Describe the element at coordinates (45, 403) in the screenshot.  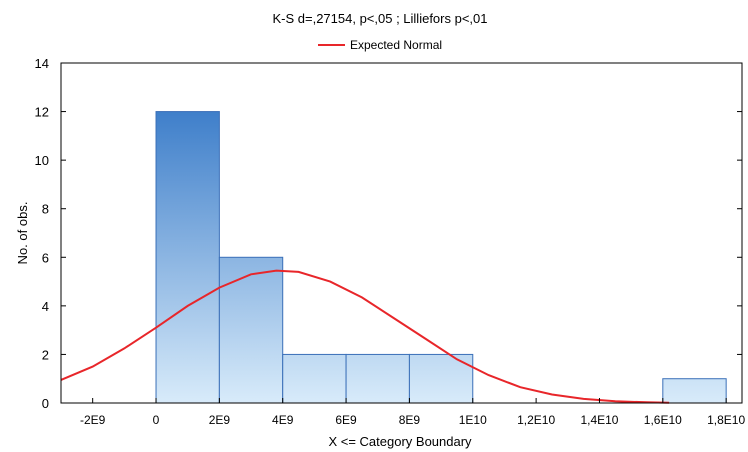
I see `y-tick-label: 0` at that location.